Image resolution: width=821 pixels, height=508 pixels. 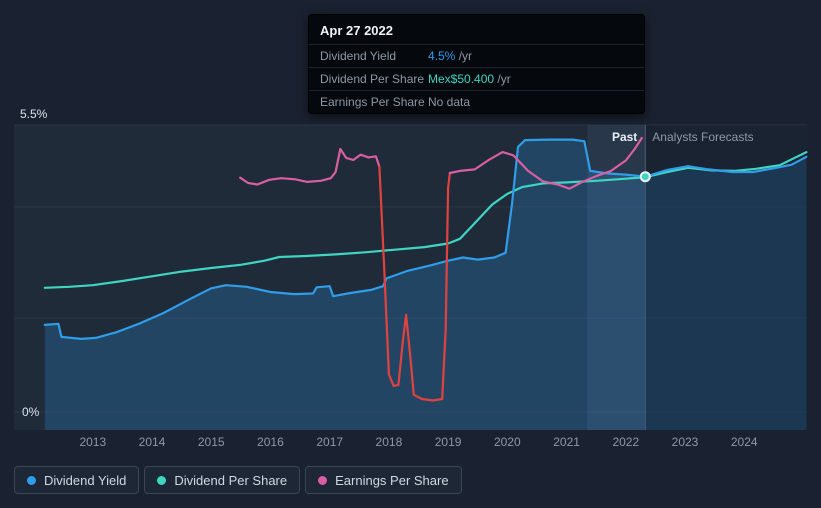 I want to click on tooltip-row-dividend-per-share: Dividend Per Share Mex$50.400 /yr, so click(x=476, y=78).